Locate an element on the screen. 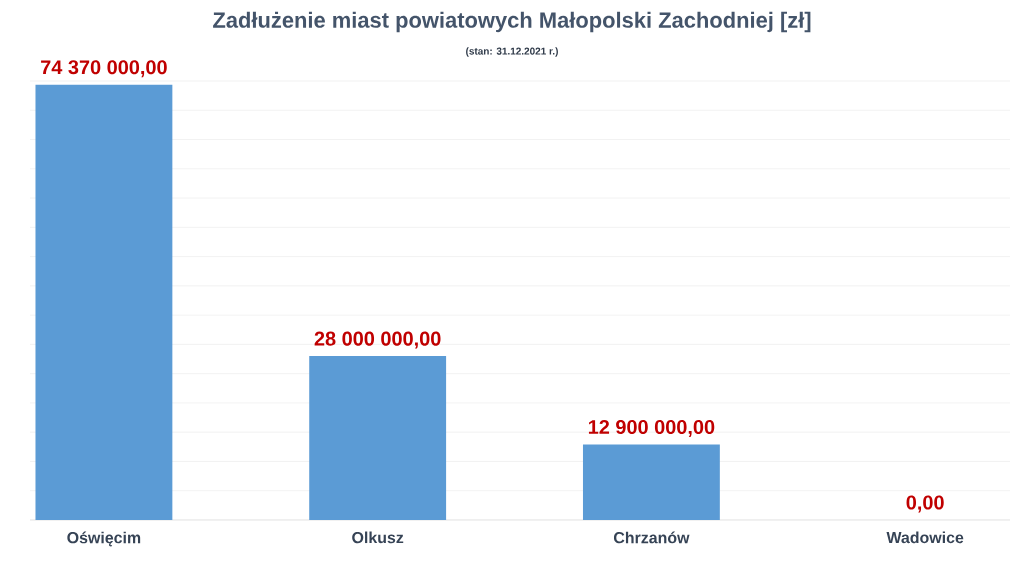 This screenshot has height=564, width=1024. data-label: 0,00 is located at coordinates (925, 504).